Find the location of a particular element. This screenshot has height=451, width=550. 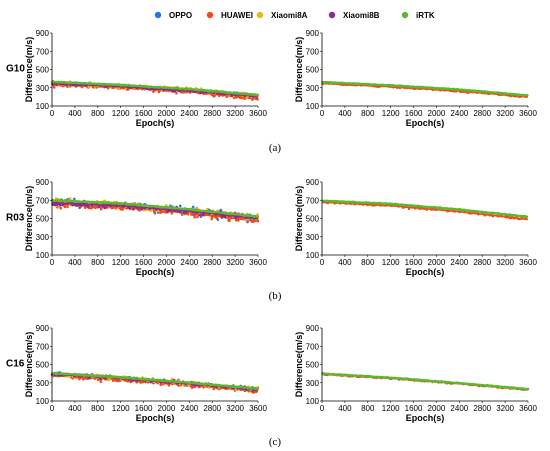

x-tick-label: 2000 is located at coordinates (437, 408).